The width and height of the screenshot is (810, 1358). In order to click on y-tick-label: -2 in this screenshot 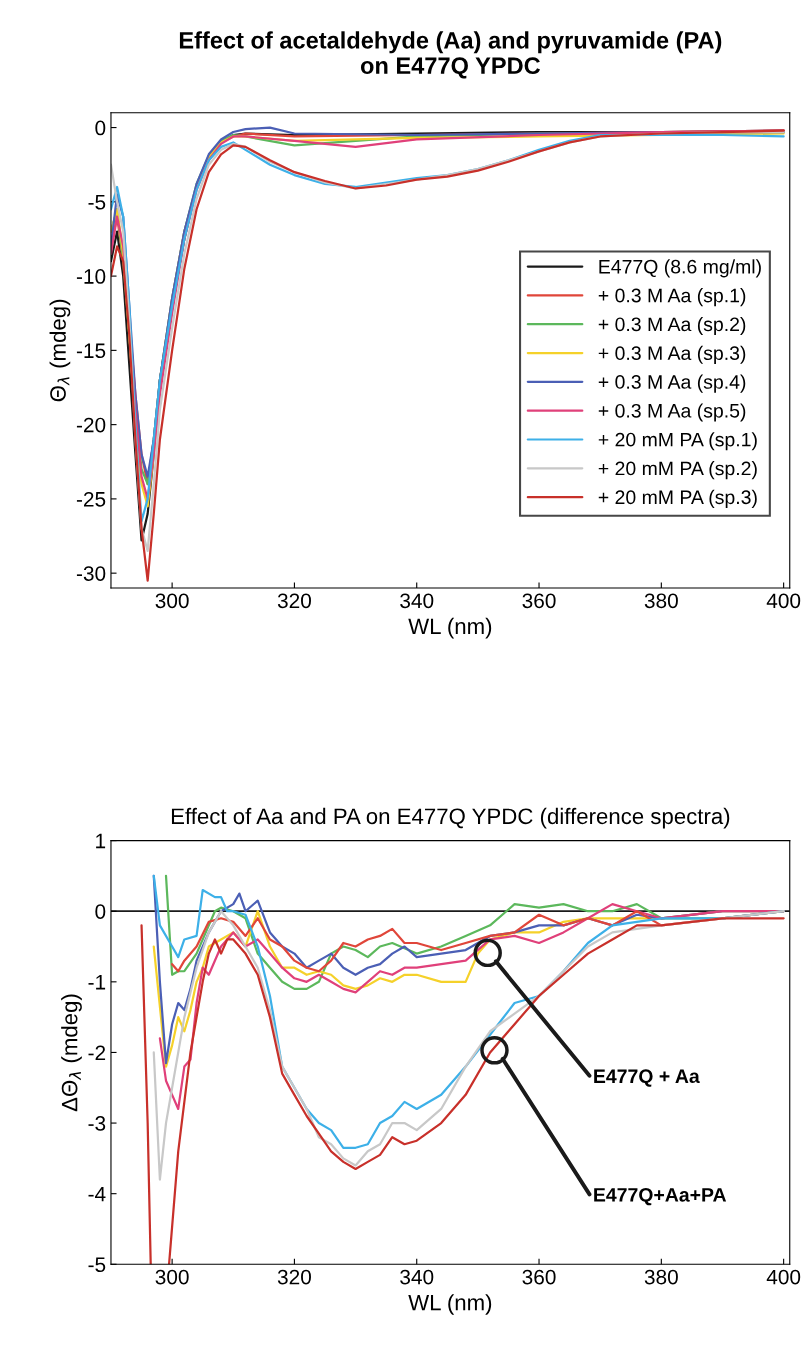, I will do `click(97, 1052)`.